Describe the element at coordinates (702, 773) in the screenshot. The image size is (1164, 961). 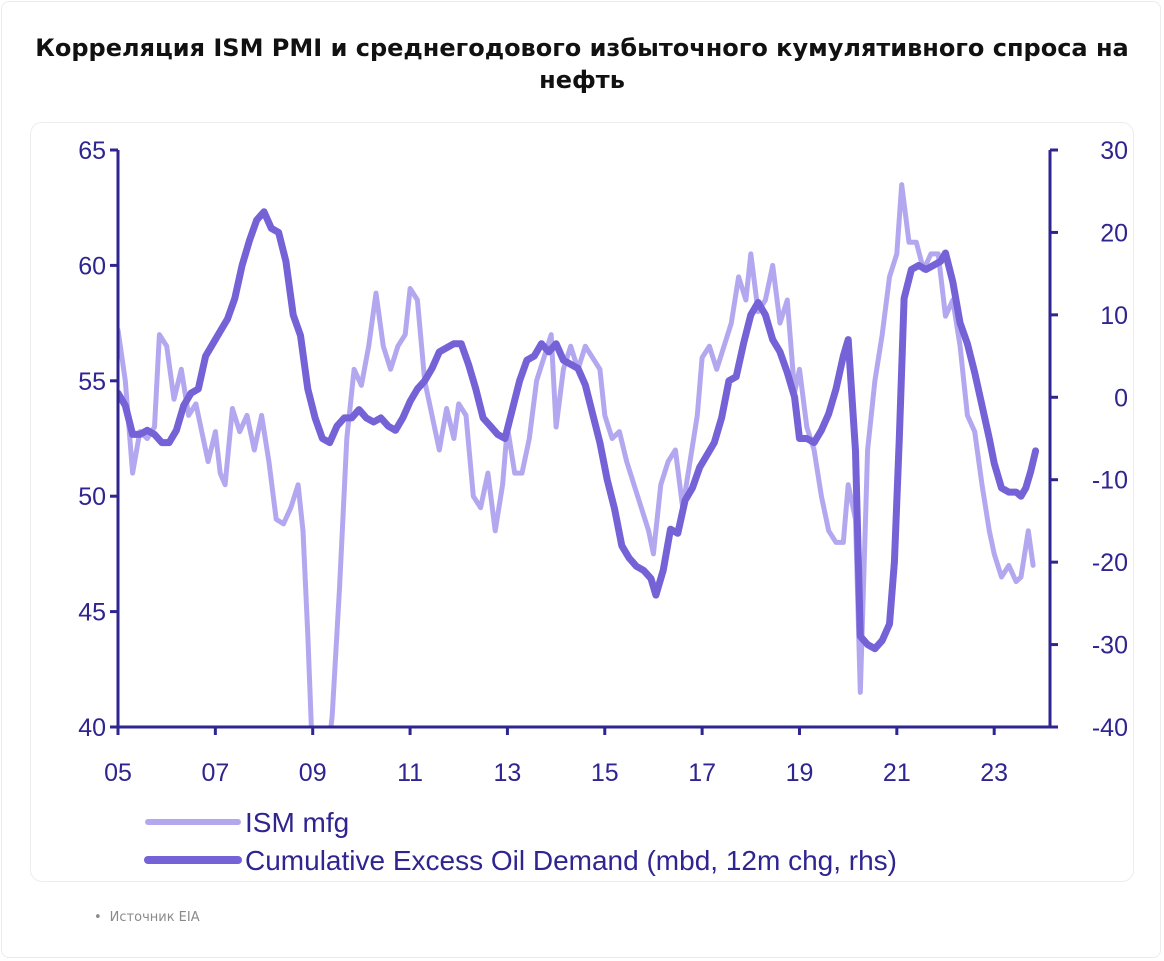
I see `x-tick-label: 17` at that location.